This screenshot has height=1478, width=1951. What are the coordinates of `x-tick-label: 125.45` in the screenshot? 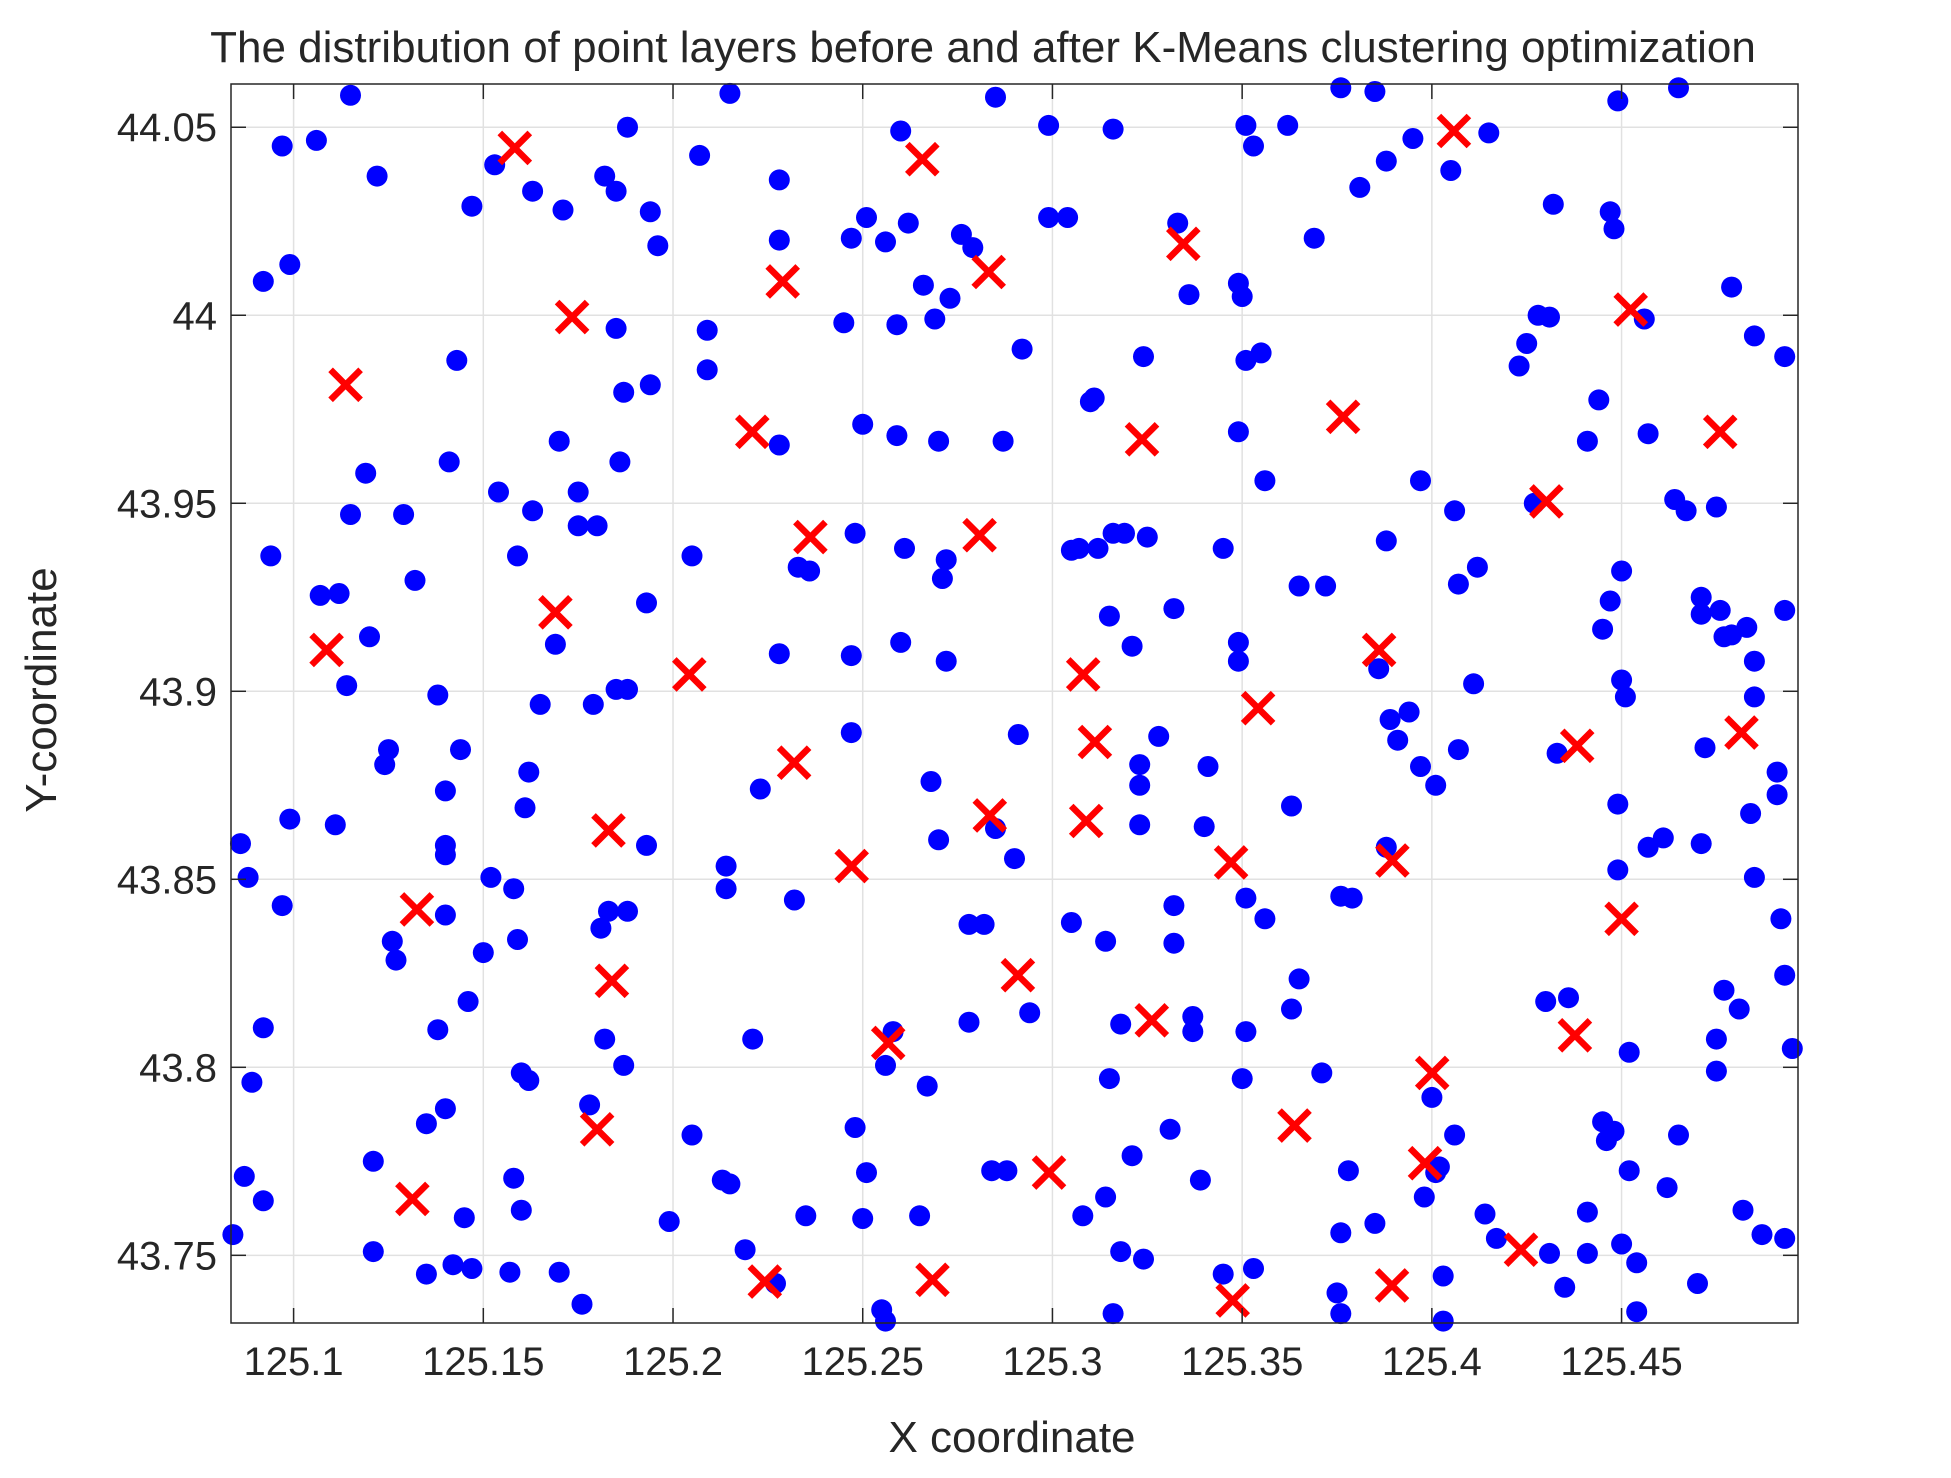 It's located at (1621, 1362).